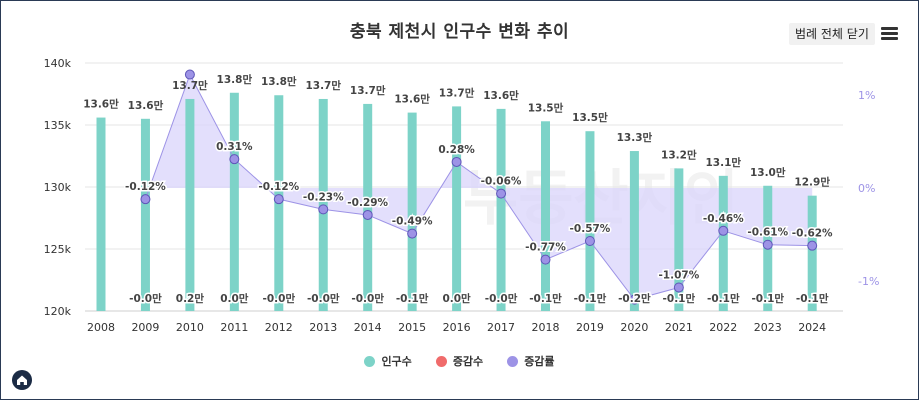  I want to click on rate-label: -0.23%, so click(323, 197).